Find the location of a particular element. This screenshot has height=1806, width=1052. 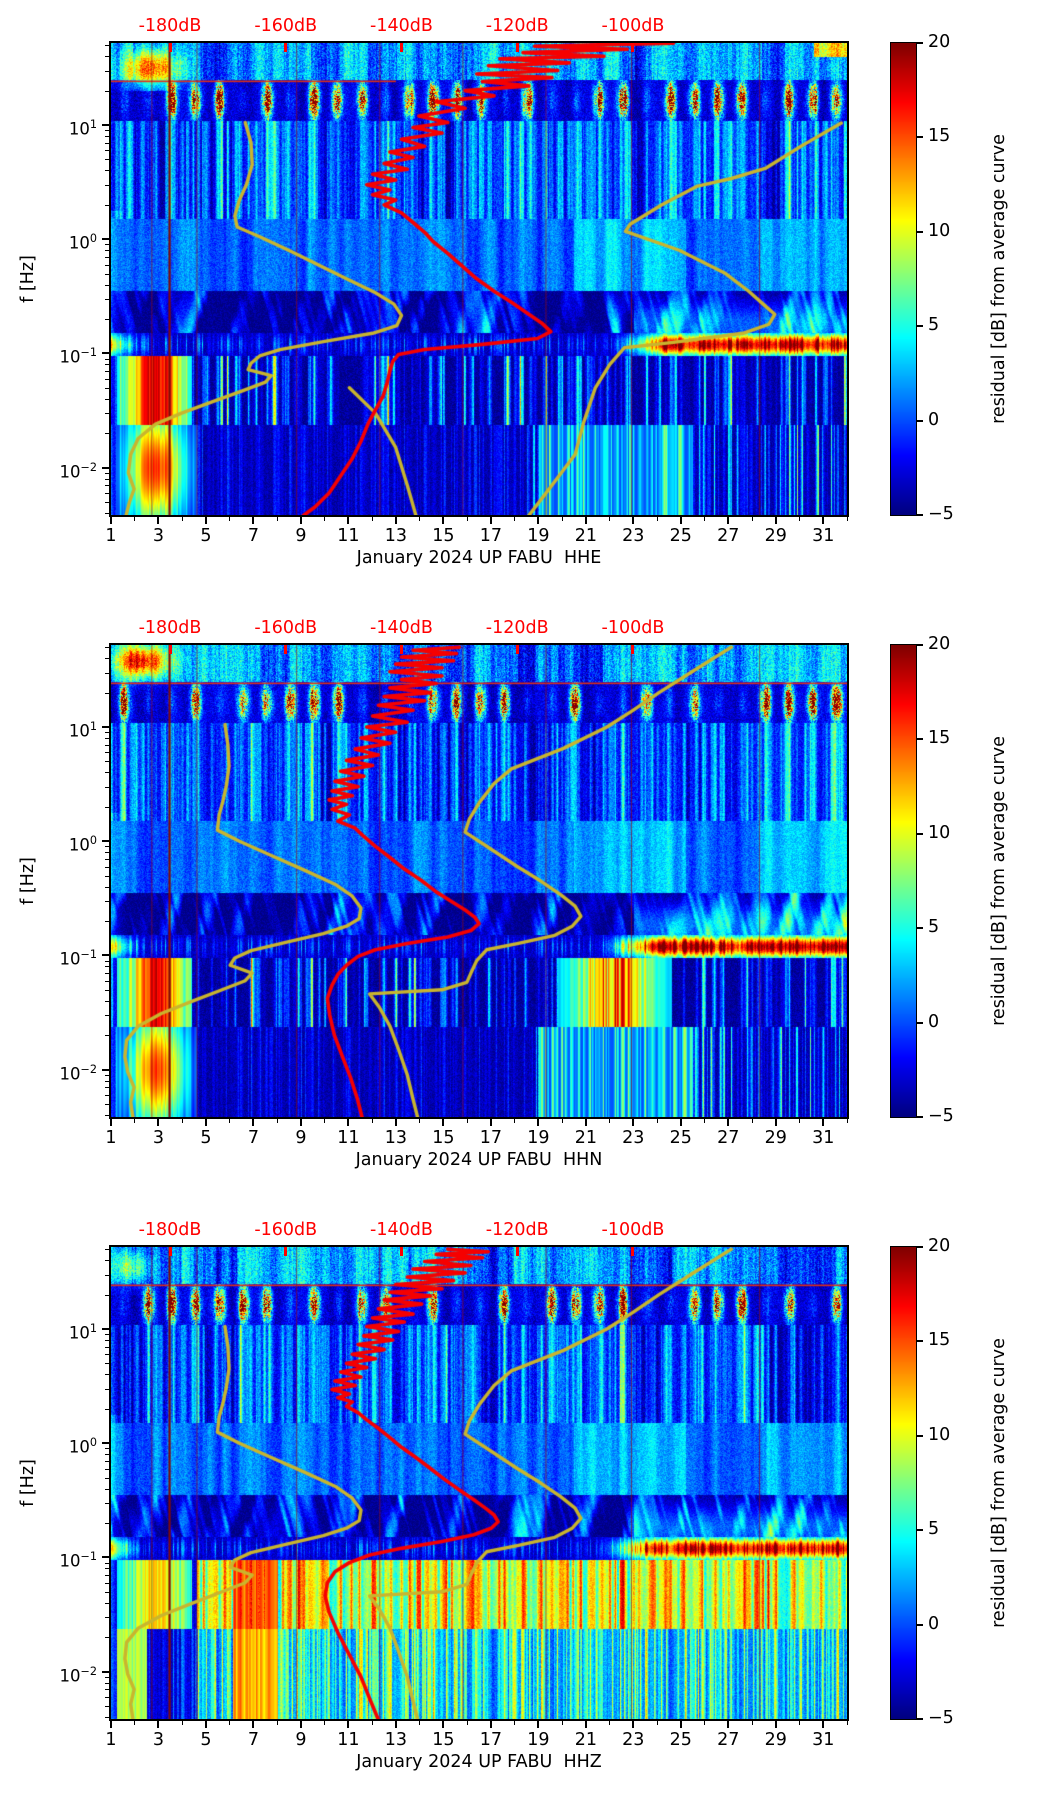

x-tick-label: 25 is located at coordinates (680, 536).